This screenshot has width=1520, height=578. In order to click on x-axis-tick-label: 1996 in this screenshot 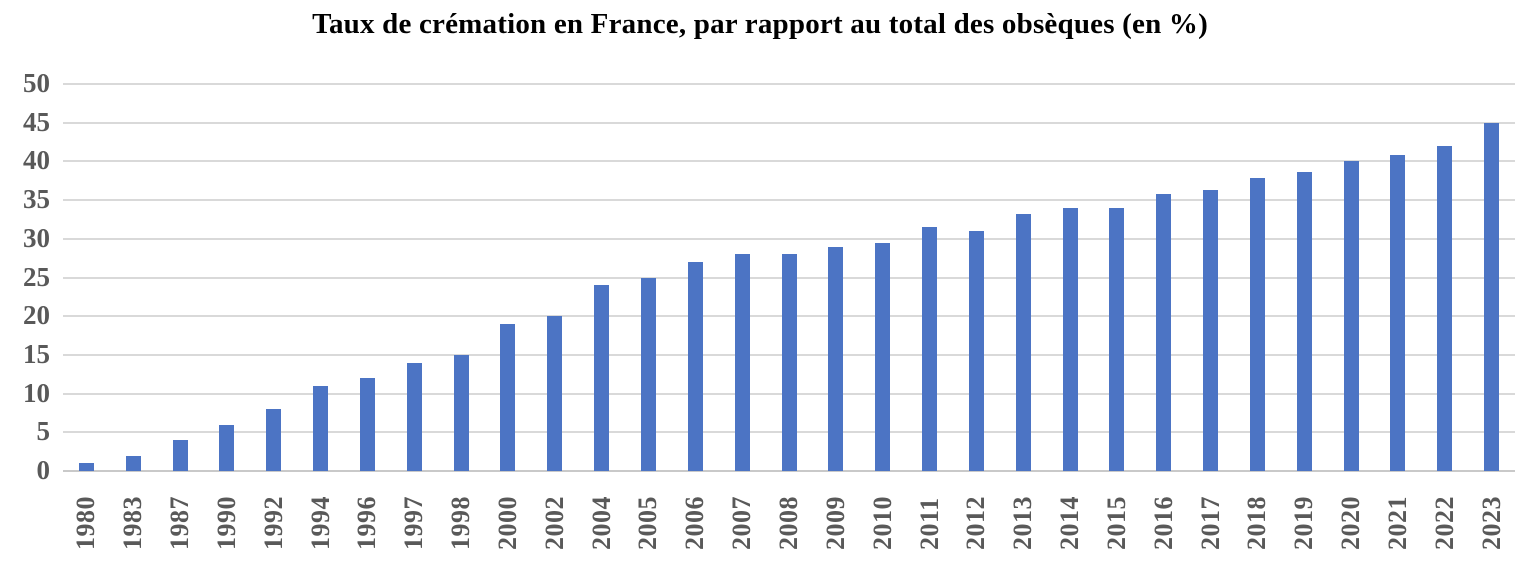, I will do `click(367, 523)`.